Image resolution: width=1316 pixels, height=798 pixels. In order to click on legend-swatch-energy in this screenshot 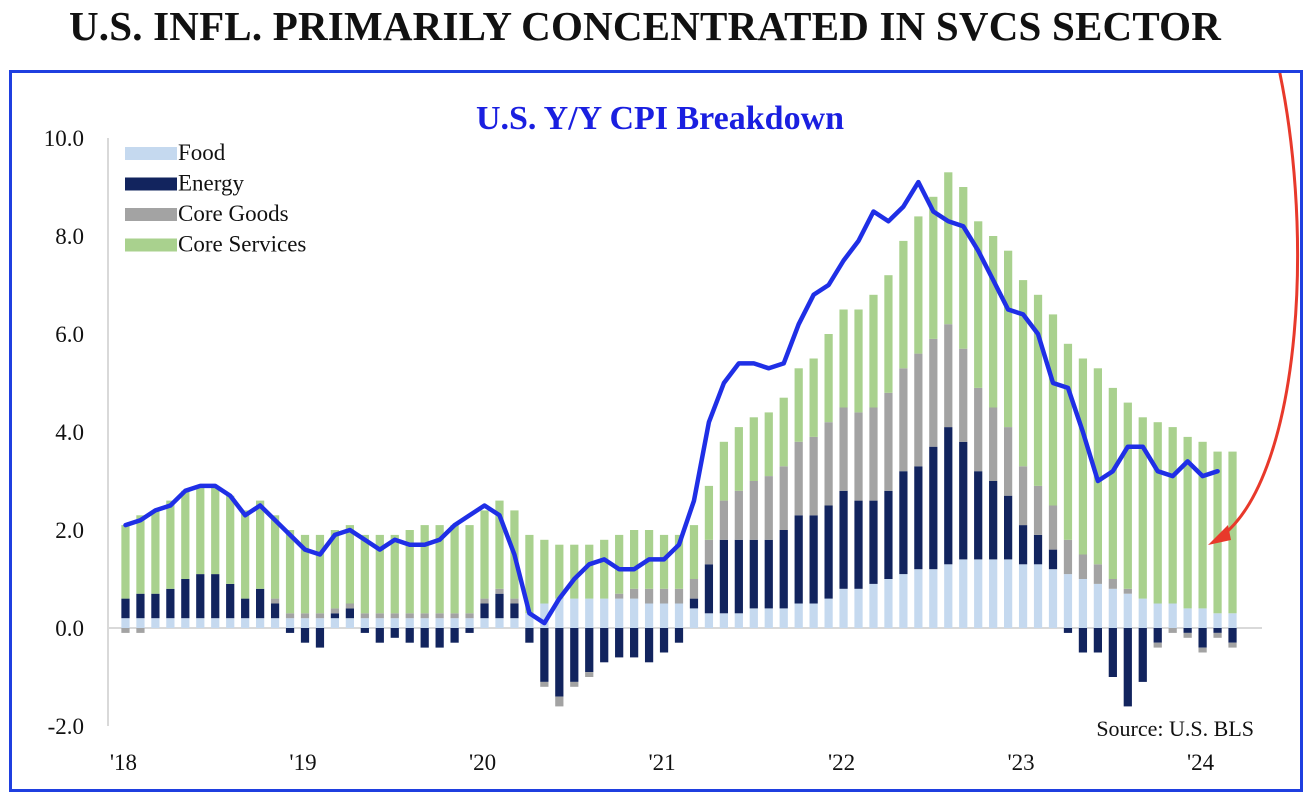, I will do `click(151, 184)`.